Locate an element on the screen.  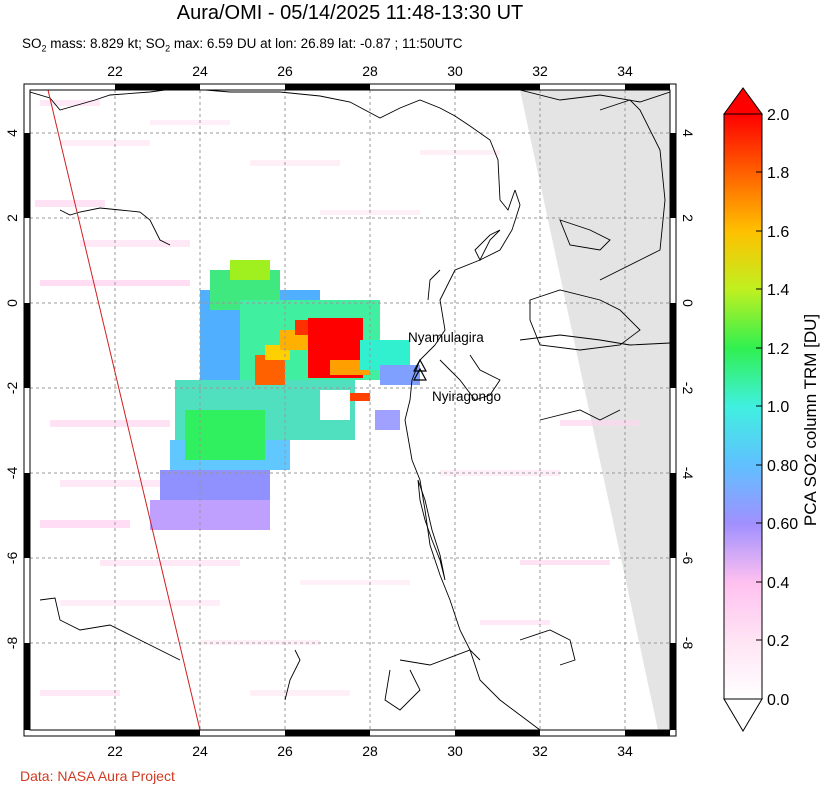
lon-ticks-bottom: 22 24 26 28 30 32 34 is located at coordinates (370, 751).